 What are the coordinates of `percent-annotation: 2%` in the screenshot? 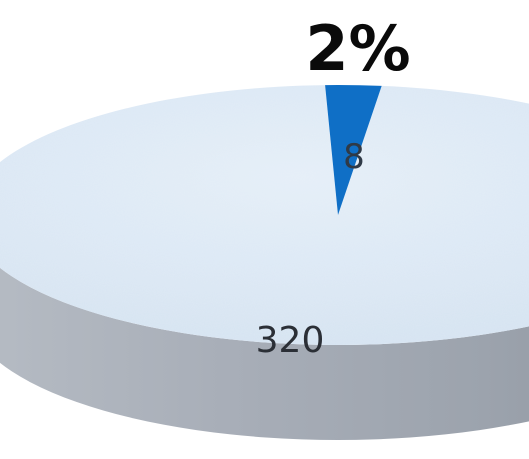 It's located at (357, 48).